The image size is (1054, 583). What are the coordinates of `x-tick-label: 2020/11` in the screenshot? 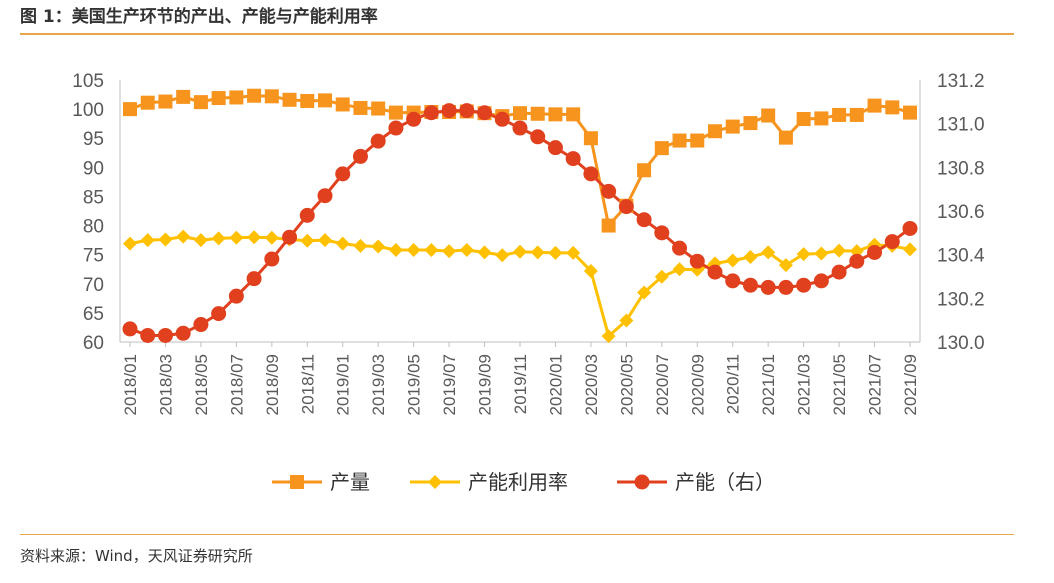 It's located at (733, 384).